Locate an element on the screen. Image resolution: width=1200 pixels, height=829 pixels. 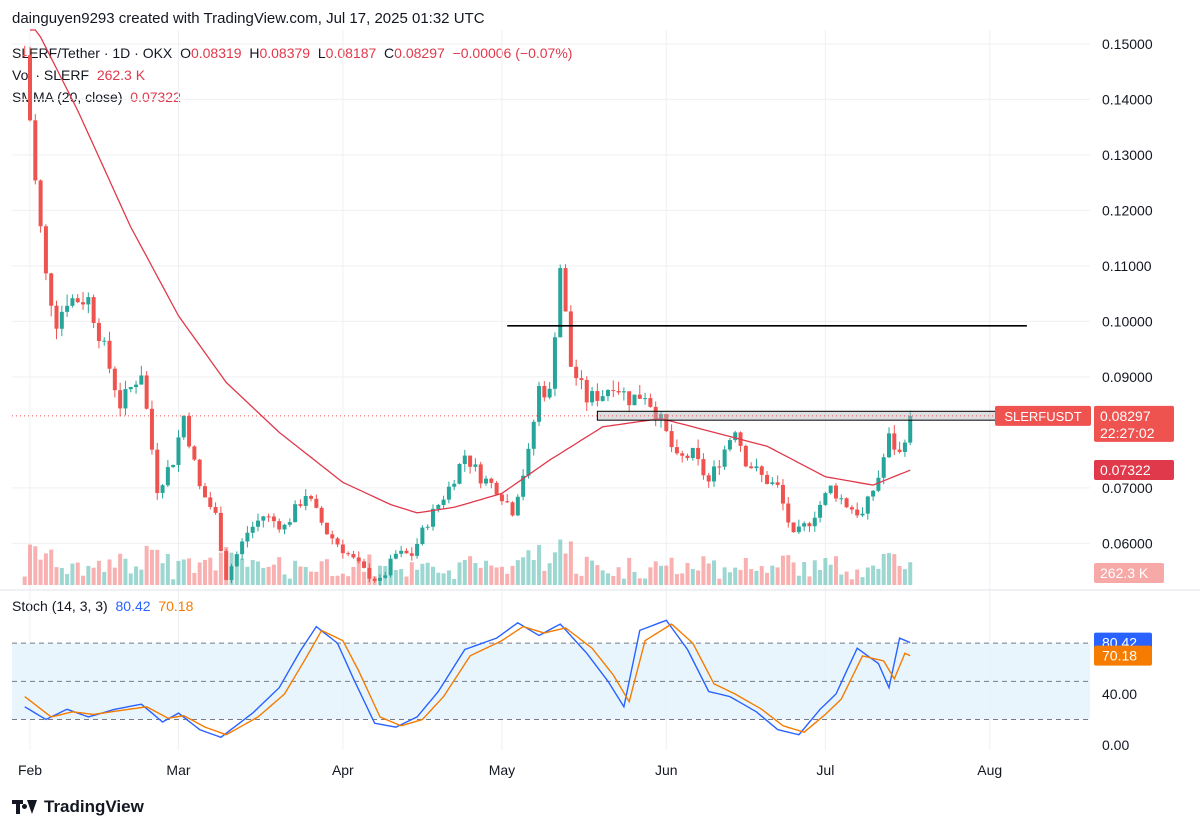
stoch-label: Stoch (14, 3, 3) is located at coordinates (60, 606).